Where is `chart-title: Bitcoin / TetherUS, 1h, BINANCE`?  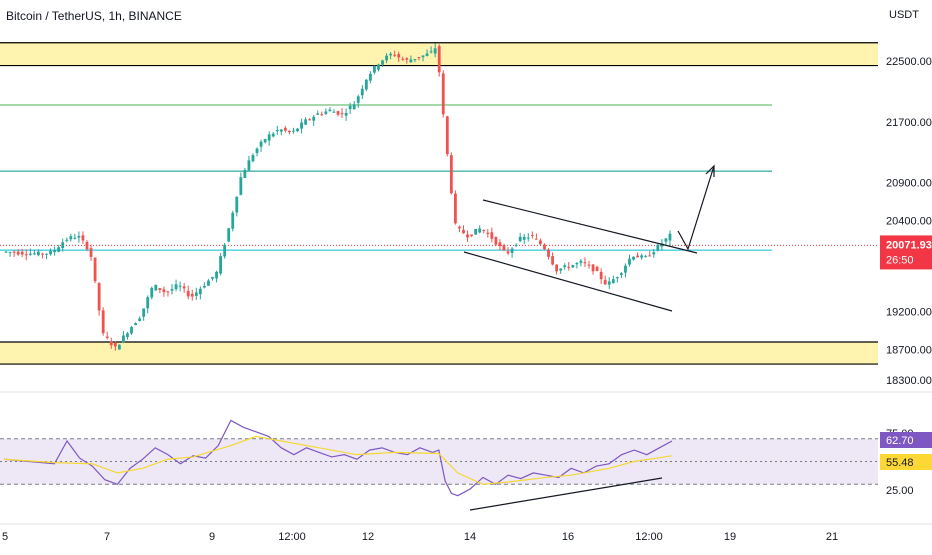
chart-title: Bitcoin / TetherUS, 1h, BINANCE is located at coordinates (94, 16).